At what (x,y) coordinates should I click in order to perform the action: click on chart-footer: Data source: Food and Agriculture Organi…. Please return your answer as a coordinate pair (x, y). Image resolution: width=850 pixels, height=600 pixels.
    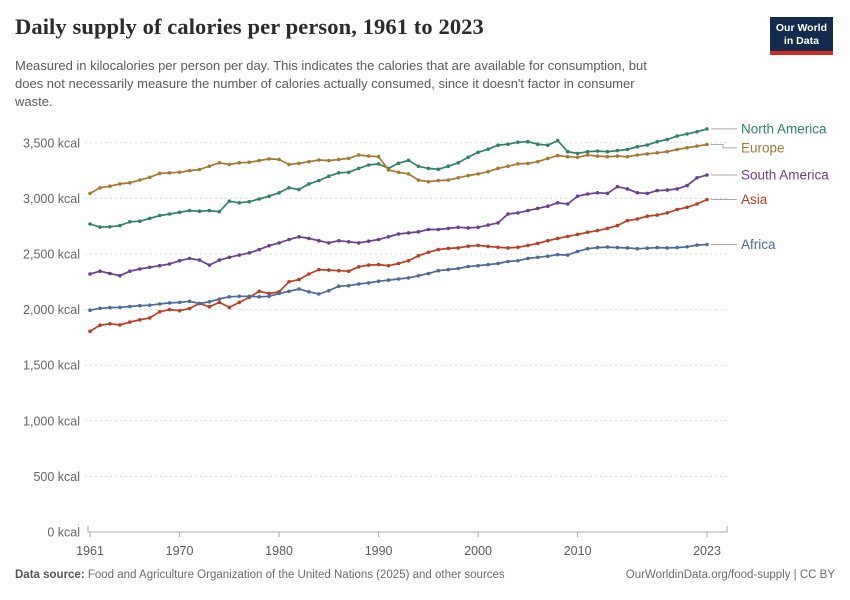
    Looking at the image, I should click on (425, 575).